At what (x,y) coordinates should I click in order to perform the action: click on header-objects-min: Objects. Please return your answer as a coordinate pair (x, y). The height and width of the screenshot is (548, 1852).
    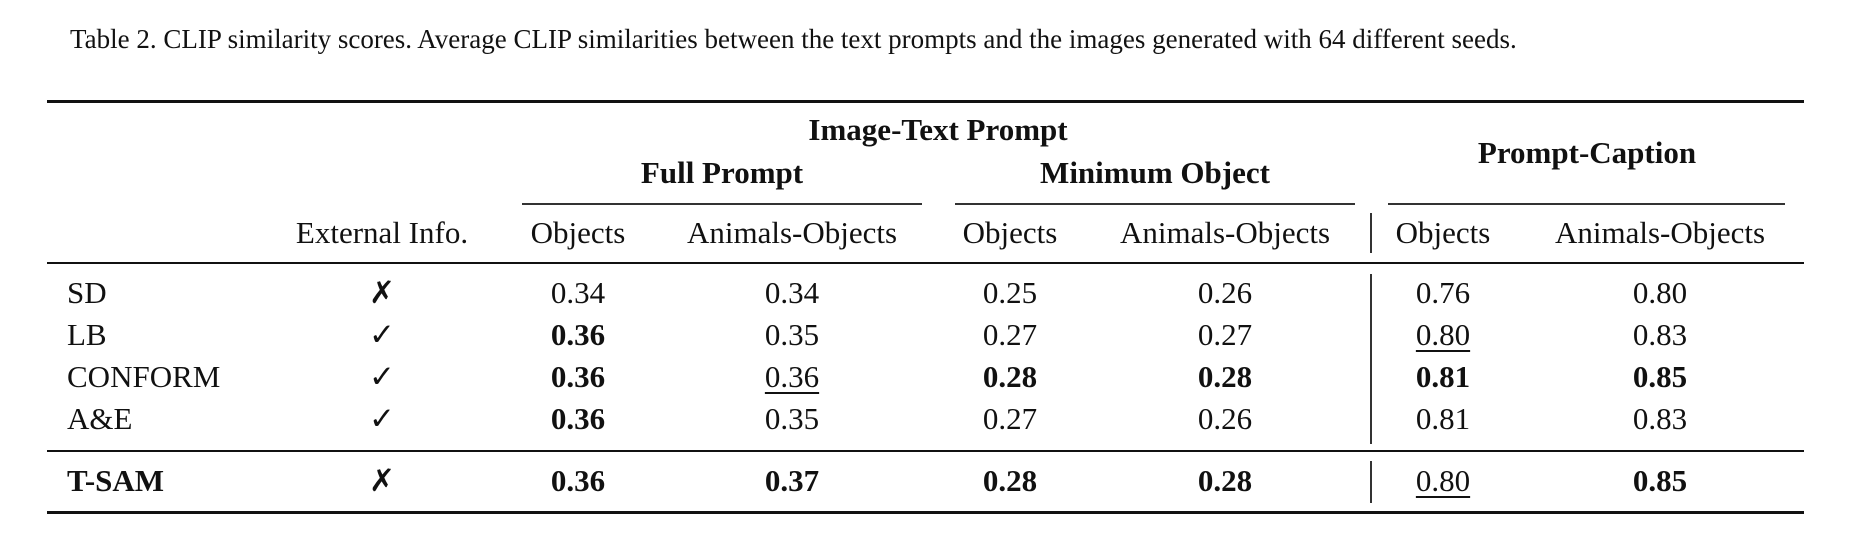
    Looking at the image, I should click on (1010, 232).